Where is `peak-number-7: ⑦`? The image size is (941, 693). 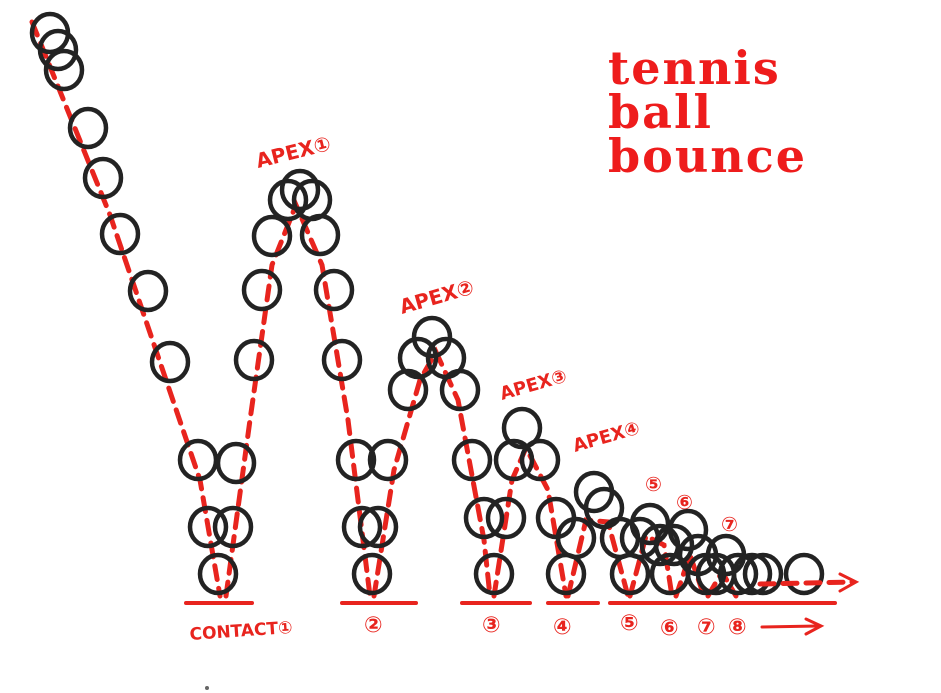 peak-number-7: ⑦ is located at coordinates (729, 524).